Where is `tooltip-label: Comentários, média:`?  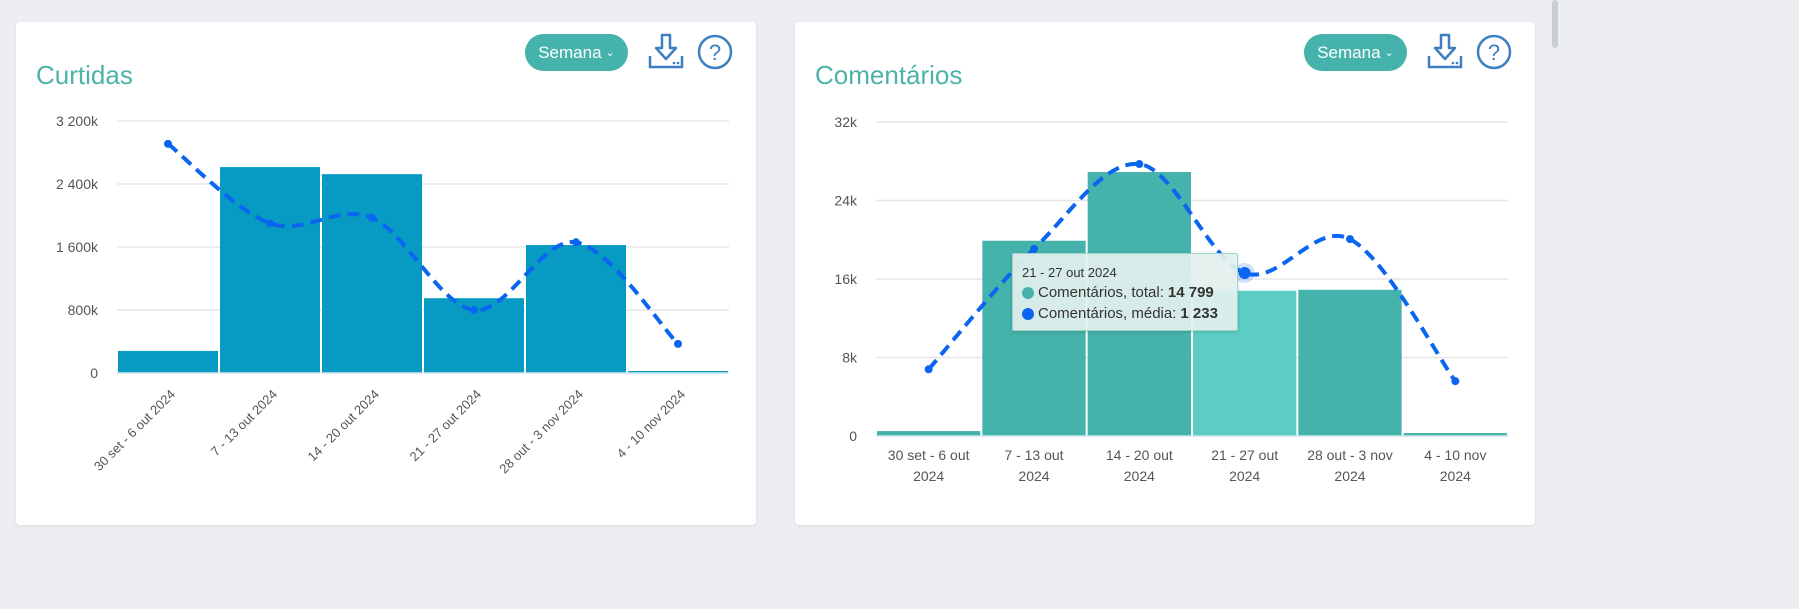
tooltip-label: Comentários, média: is located at coordinates (1107, 313).